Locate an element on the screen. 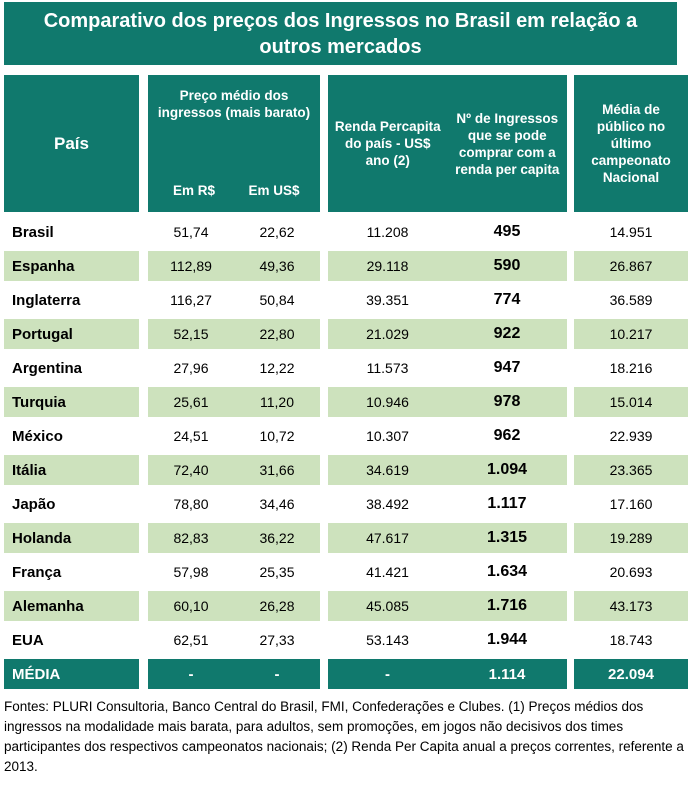  price-brl-cell: - is located at coordinates (191, 674).